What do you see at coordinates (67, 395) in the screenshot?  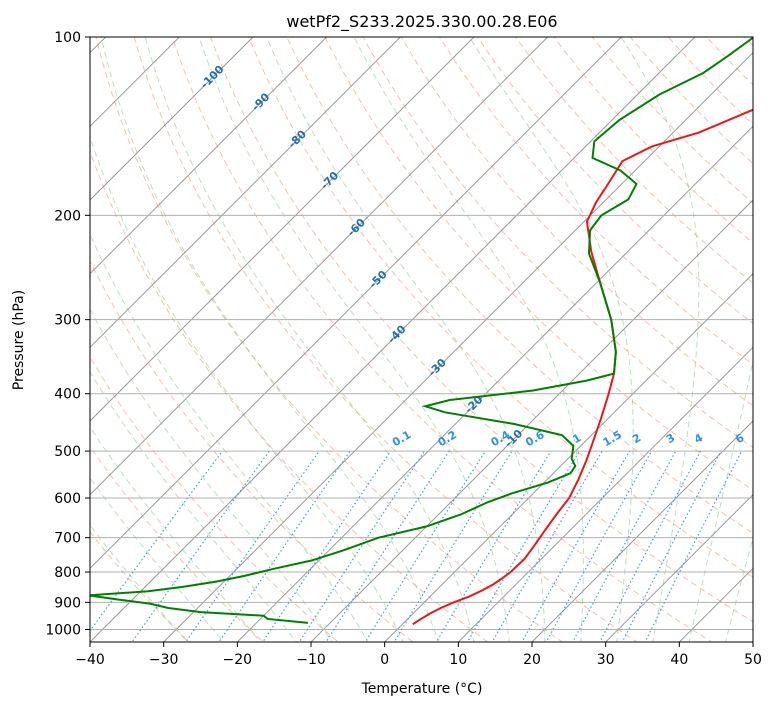 I see `y-tick-label: 400` at bounding box center [67, 395].